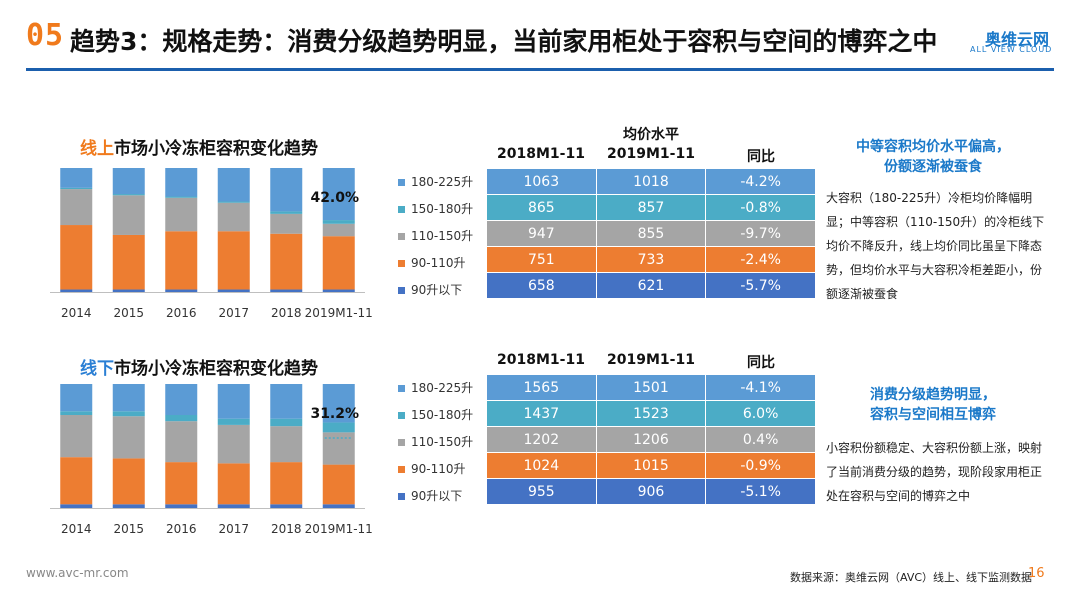 This screenshot has height=608, width=1080. I want to click on online-table-row: 865 857 -0.8%, so click(651, 207).